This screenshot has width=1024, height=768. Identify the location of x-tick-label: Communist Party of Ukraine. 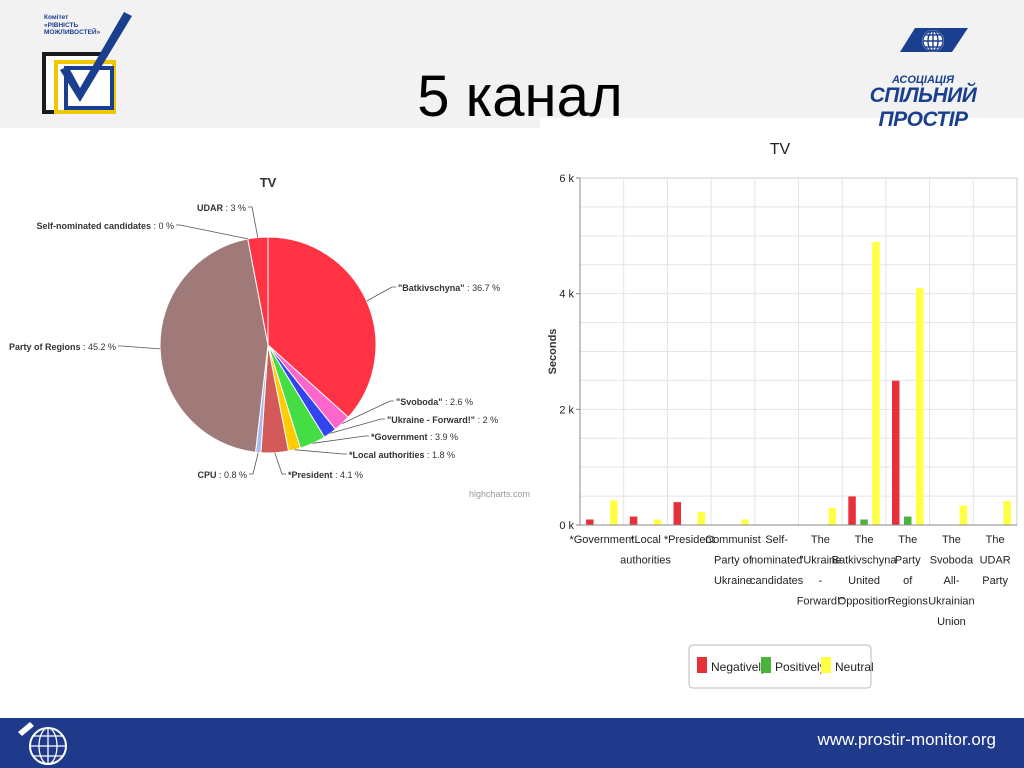
(733, 560).